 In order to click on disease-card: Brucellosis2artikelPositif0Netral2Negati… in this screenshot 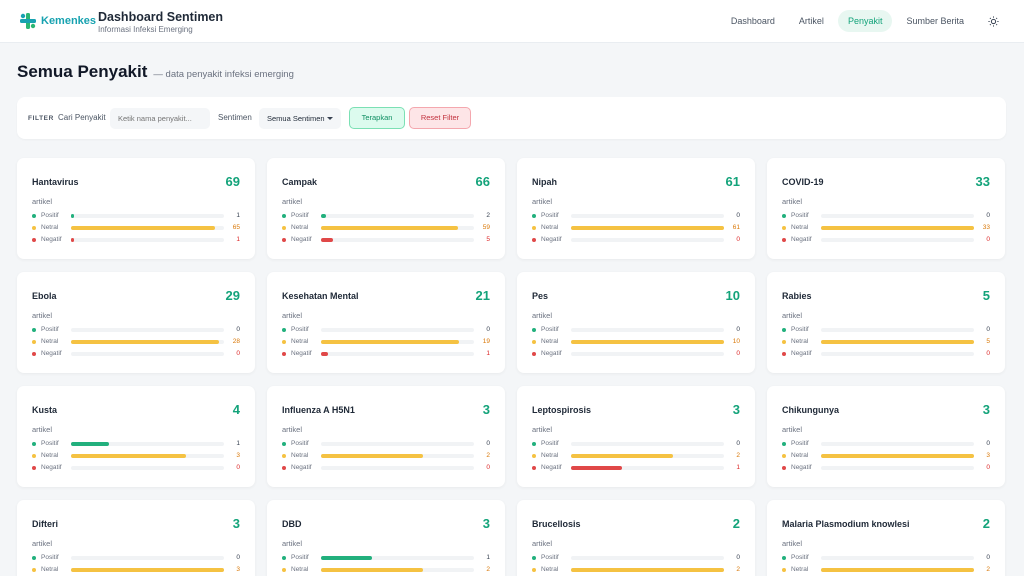, I will do `click(636, 538)`.